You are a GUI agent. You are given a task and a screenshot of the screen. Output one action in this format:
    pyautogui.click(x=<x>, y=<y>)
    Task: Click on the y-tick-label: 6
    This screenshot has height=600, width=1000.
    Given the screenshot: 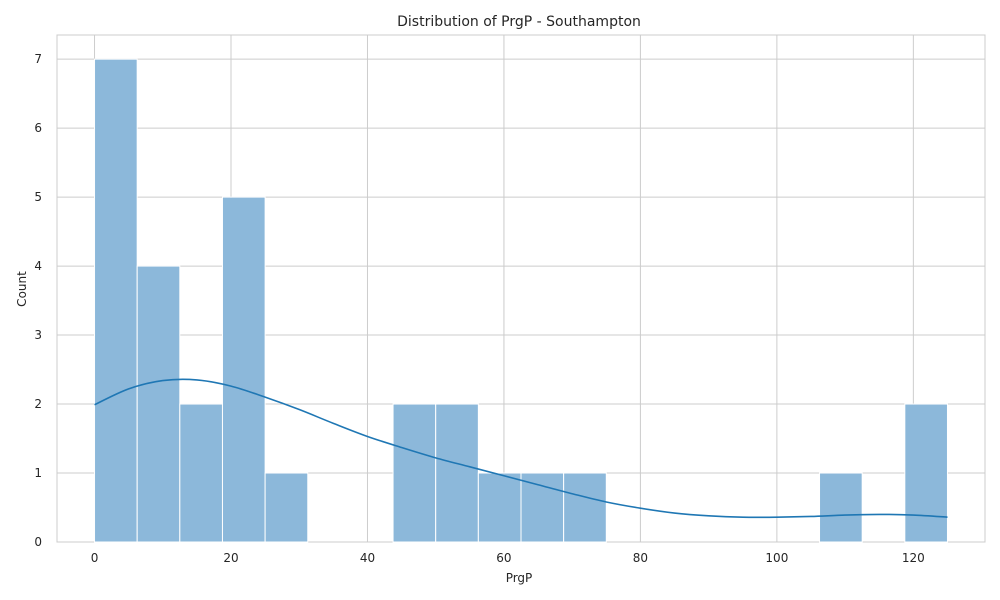 What is the action you would take?
    pyautogui.click(x=38, y=128)
    